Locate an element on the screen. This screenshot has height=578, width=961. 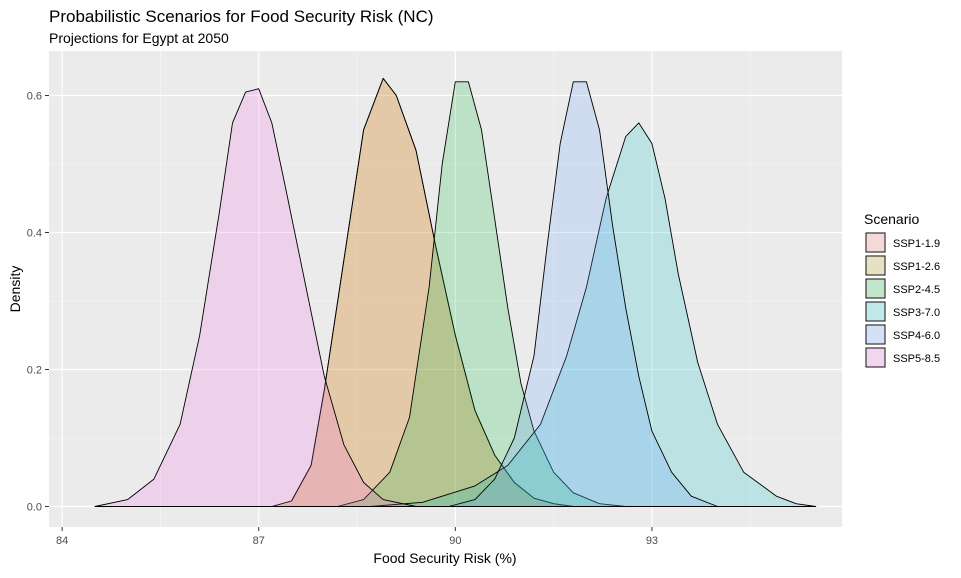
x-axis: 84 87 90 93 is located at coordinates (357, 537).